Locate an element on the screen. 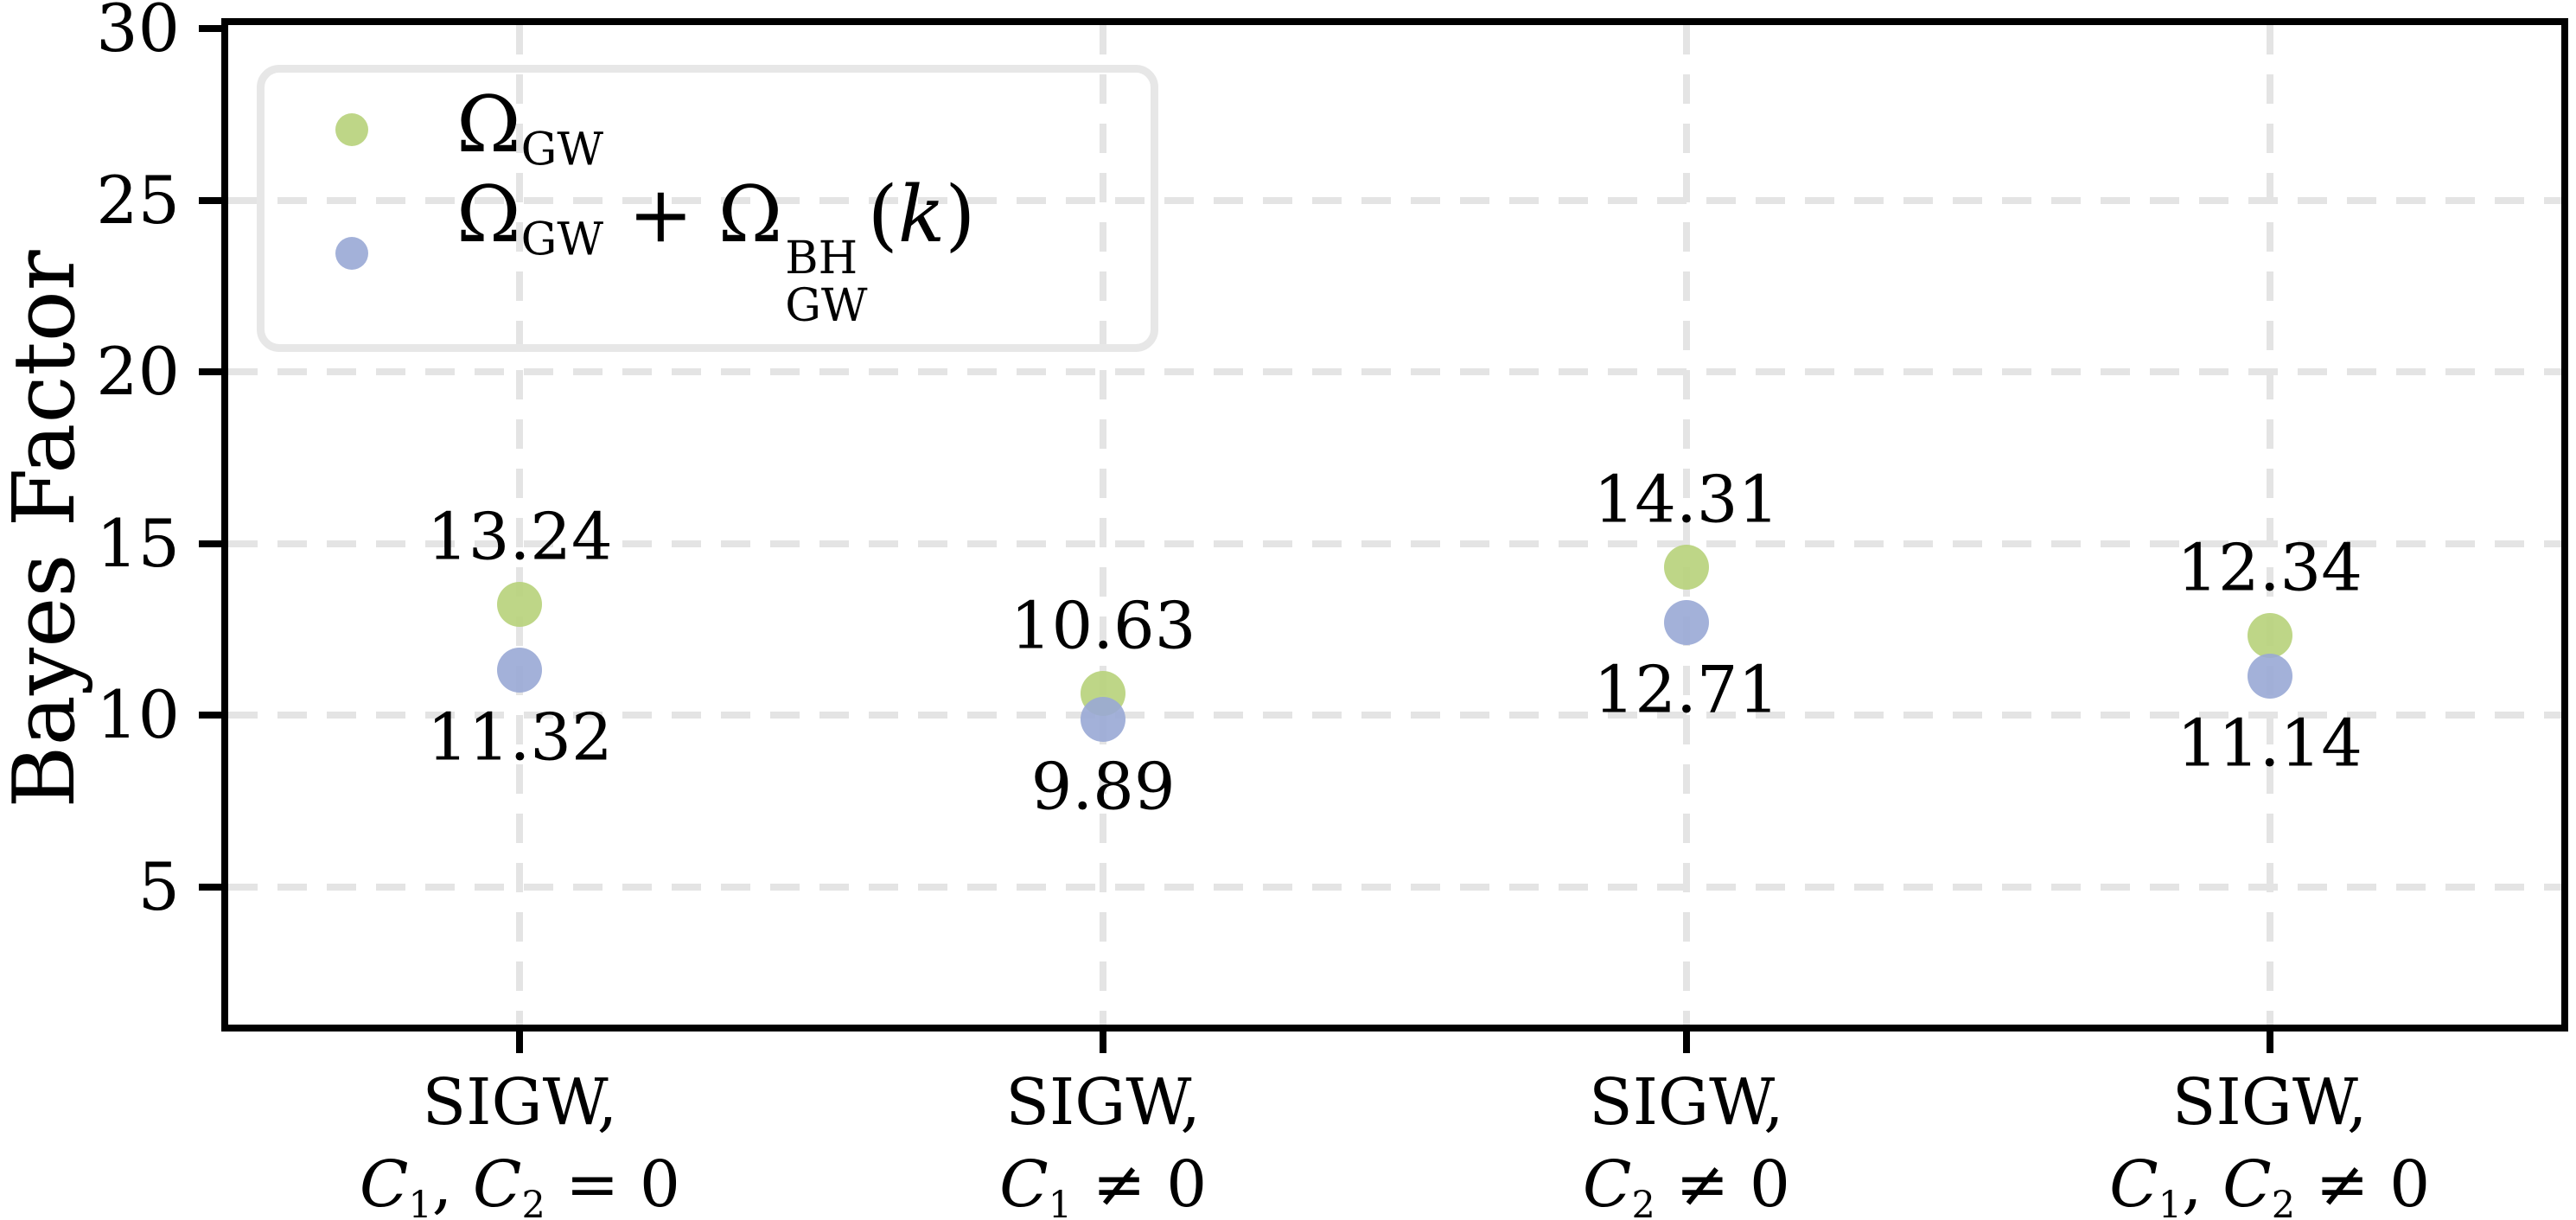  math-text: k is located at coordinates (921, 214).